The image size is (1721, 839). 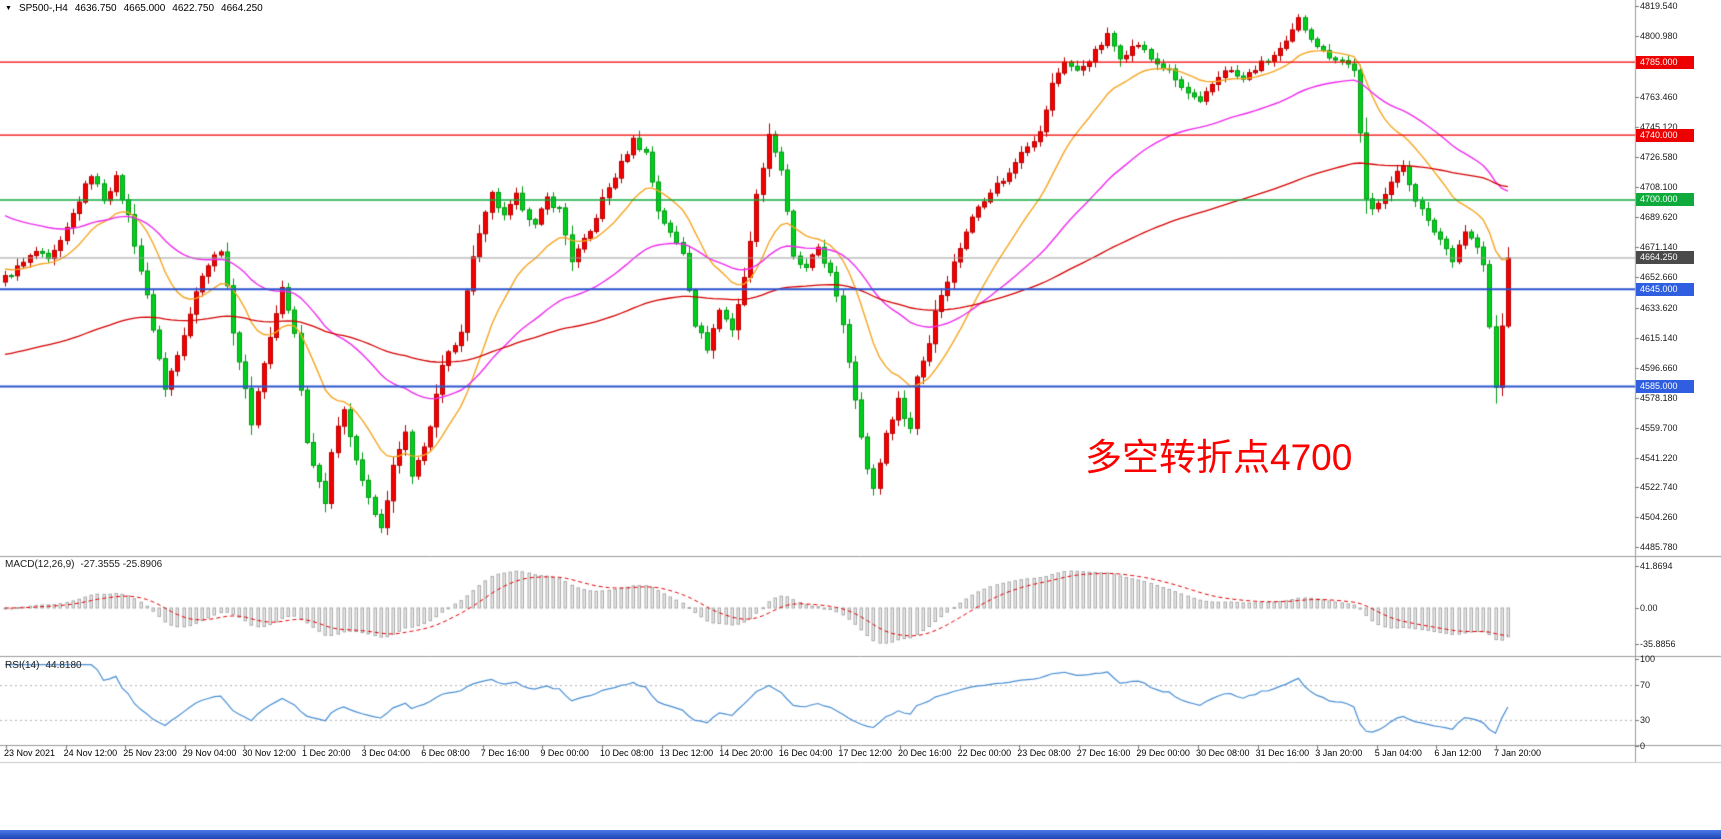 I want to click on ohlc-low: 4622.750, so click(x=193, y=8).